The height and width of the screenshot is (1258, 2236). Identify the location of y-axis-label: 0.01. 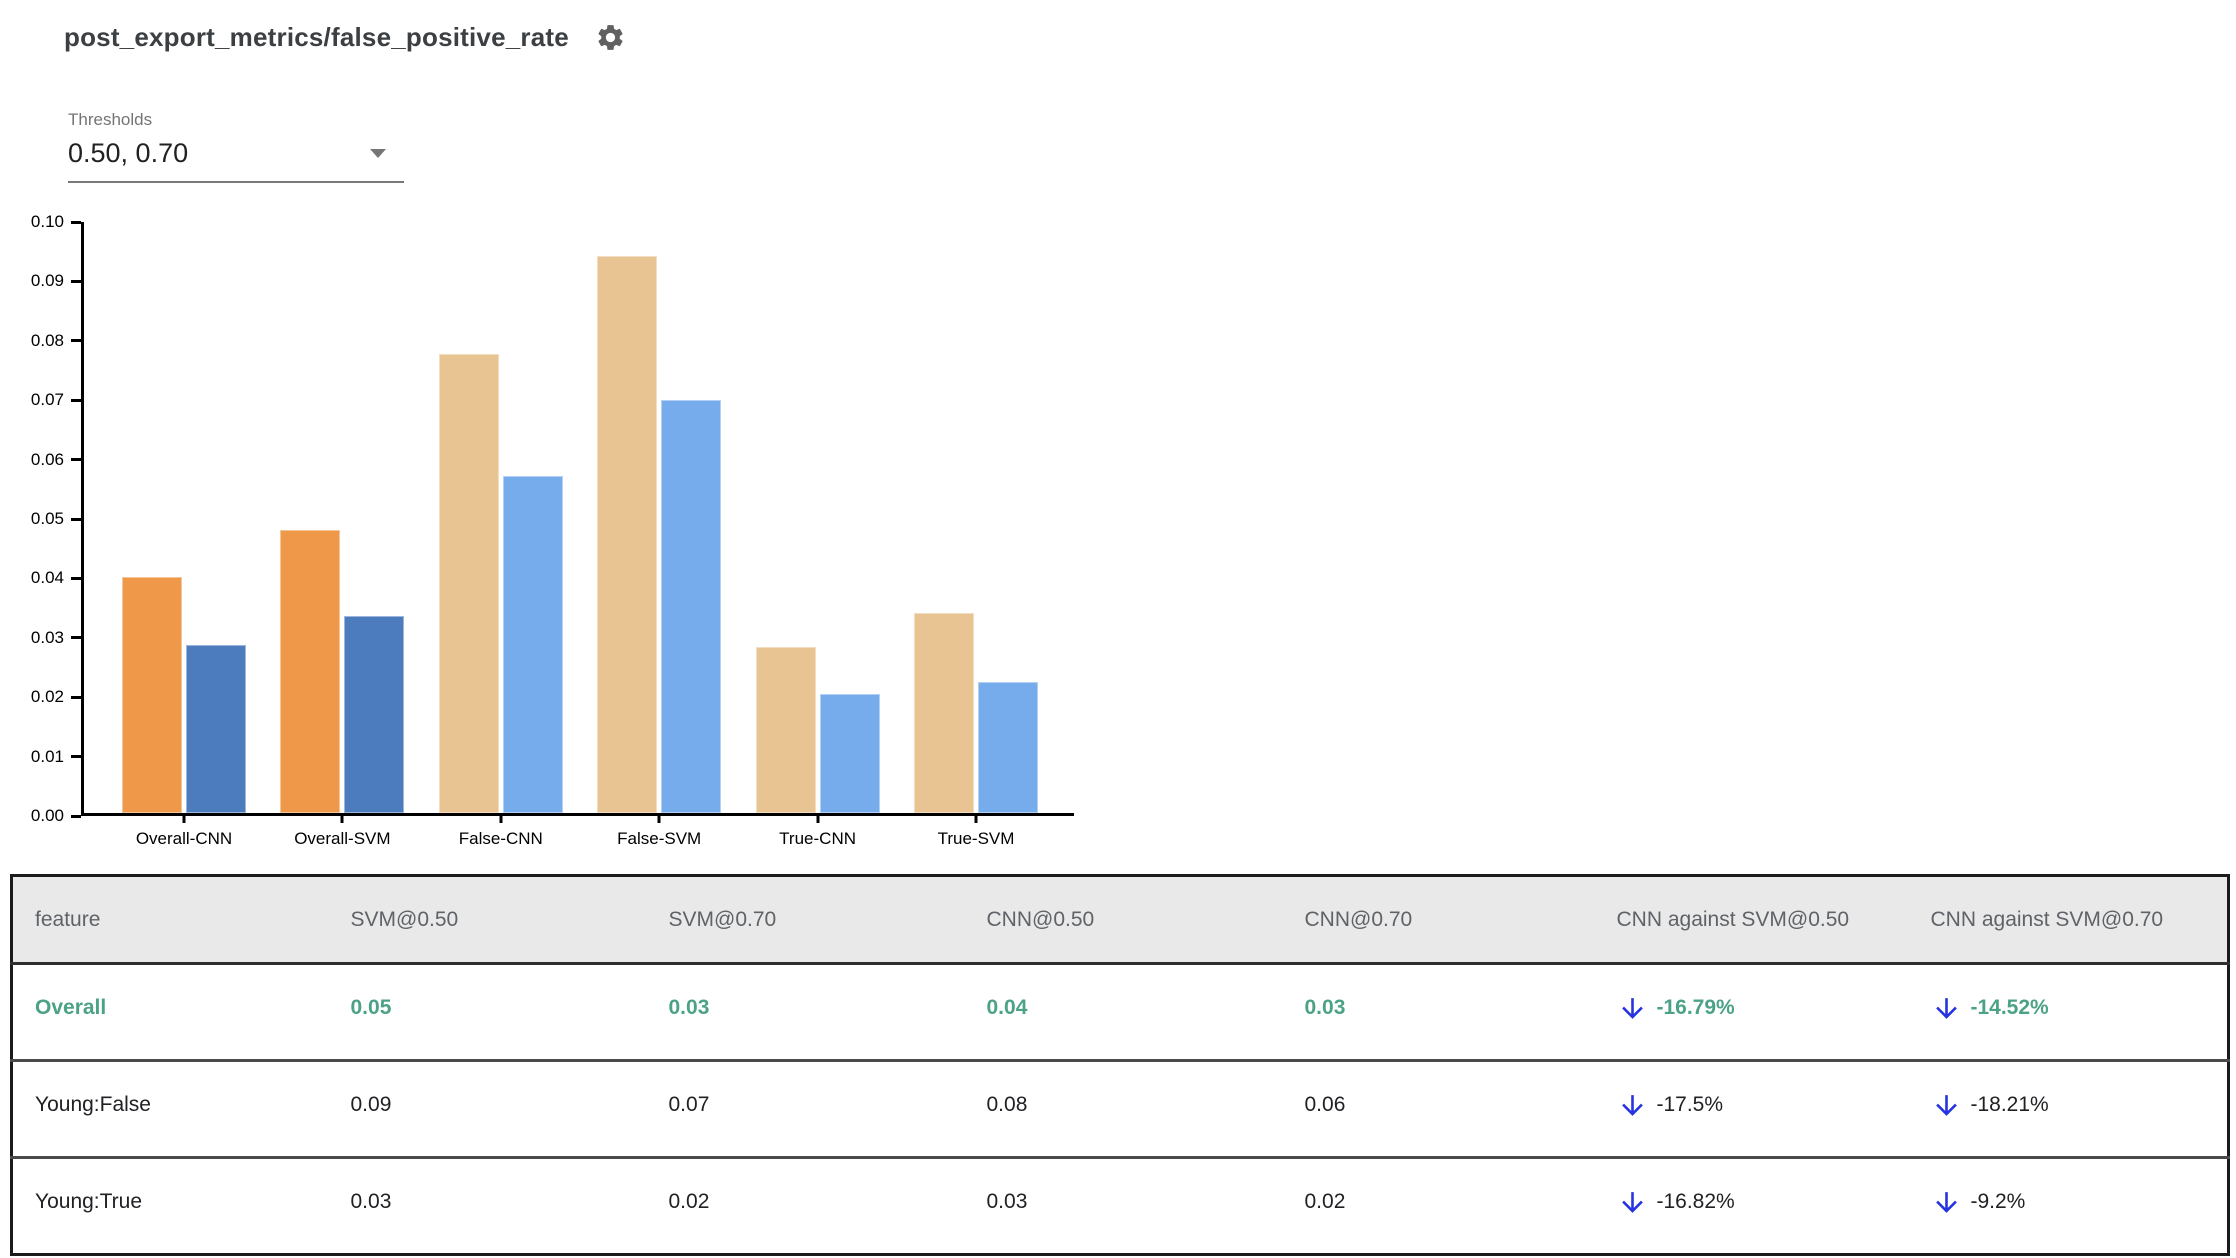
(47, 756).